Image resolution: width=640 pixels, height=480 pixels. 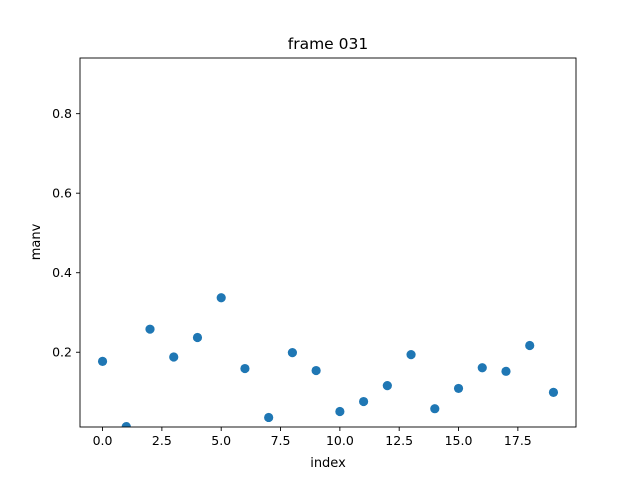 What do you see at coordinates (62, 113) in the screenshot?
I see `y-tick-label: 0.8` at bounding box center [62, 113].